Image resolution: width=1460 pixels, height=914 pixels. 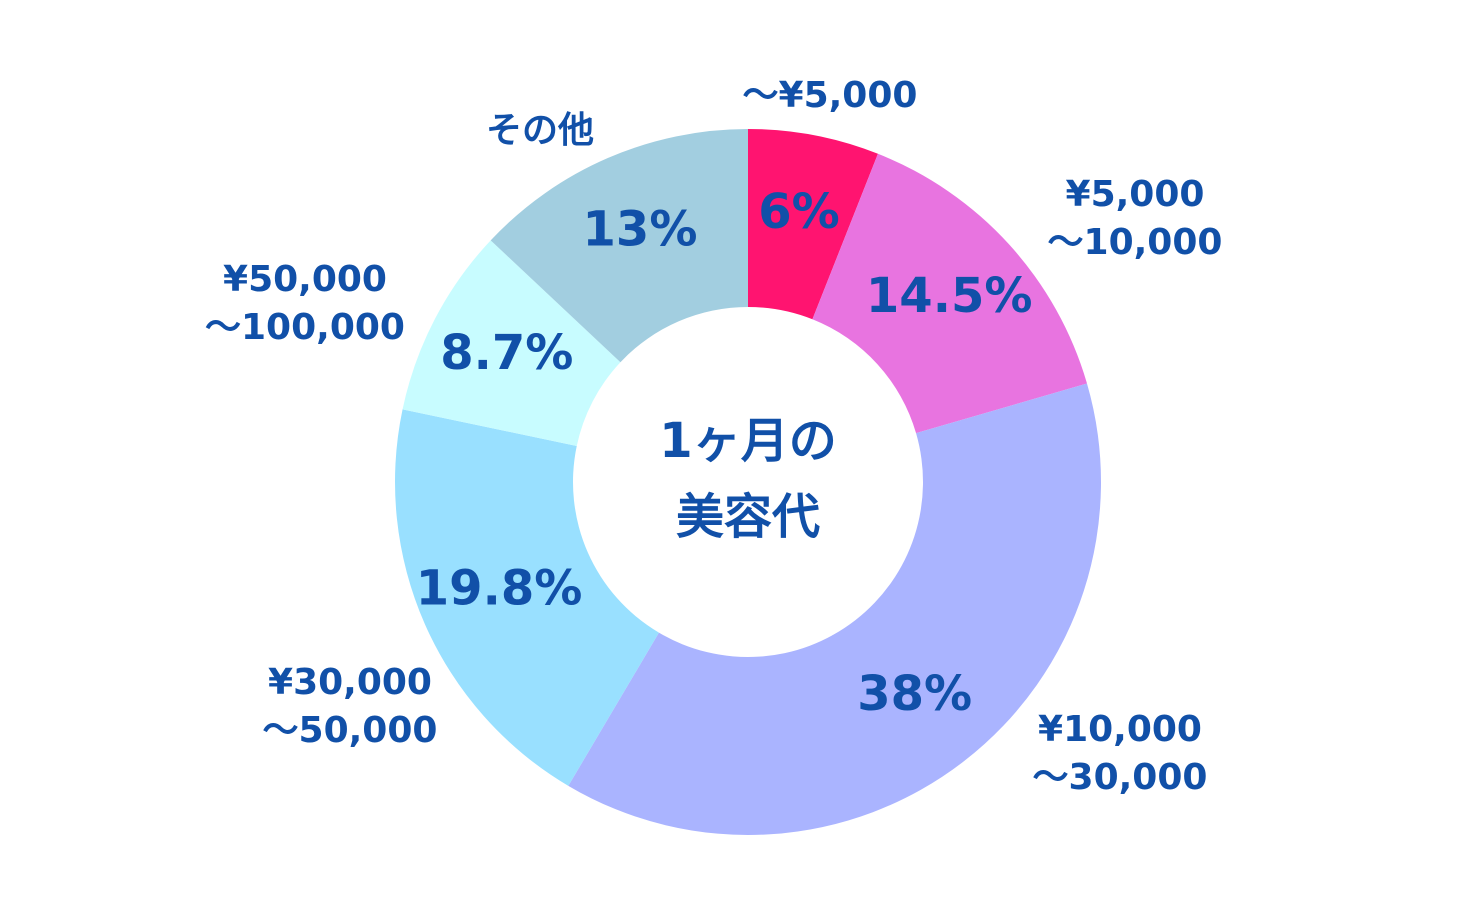 What do you see at coordinates (305, 303) in the screenshot?
I see `category-label: ¥50,000 ～100,000` at bounding box center [305, 303].